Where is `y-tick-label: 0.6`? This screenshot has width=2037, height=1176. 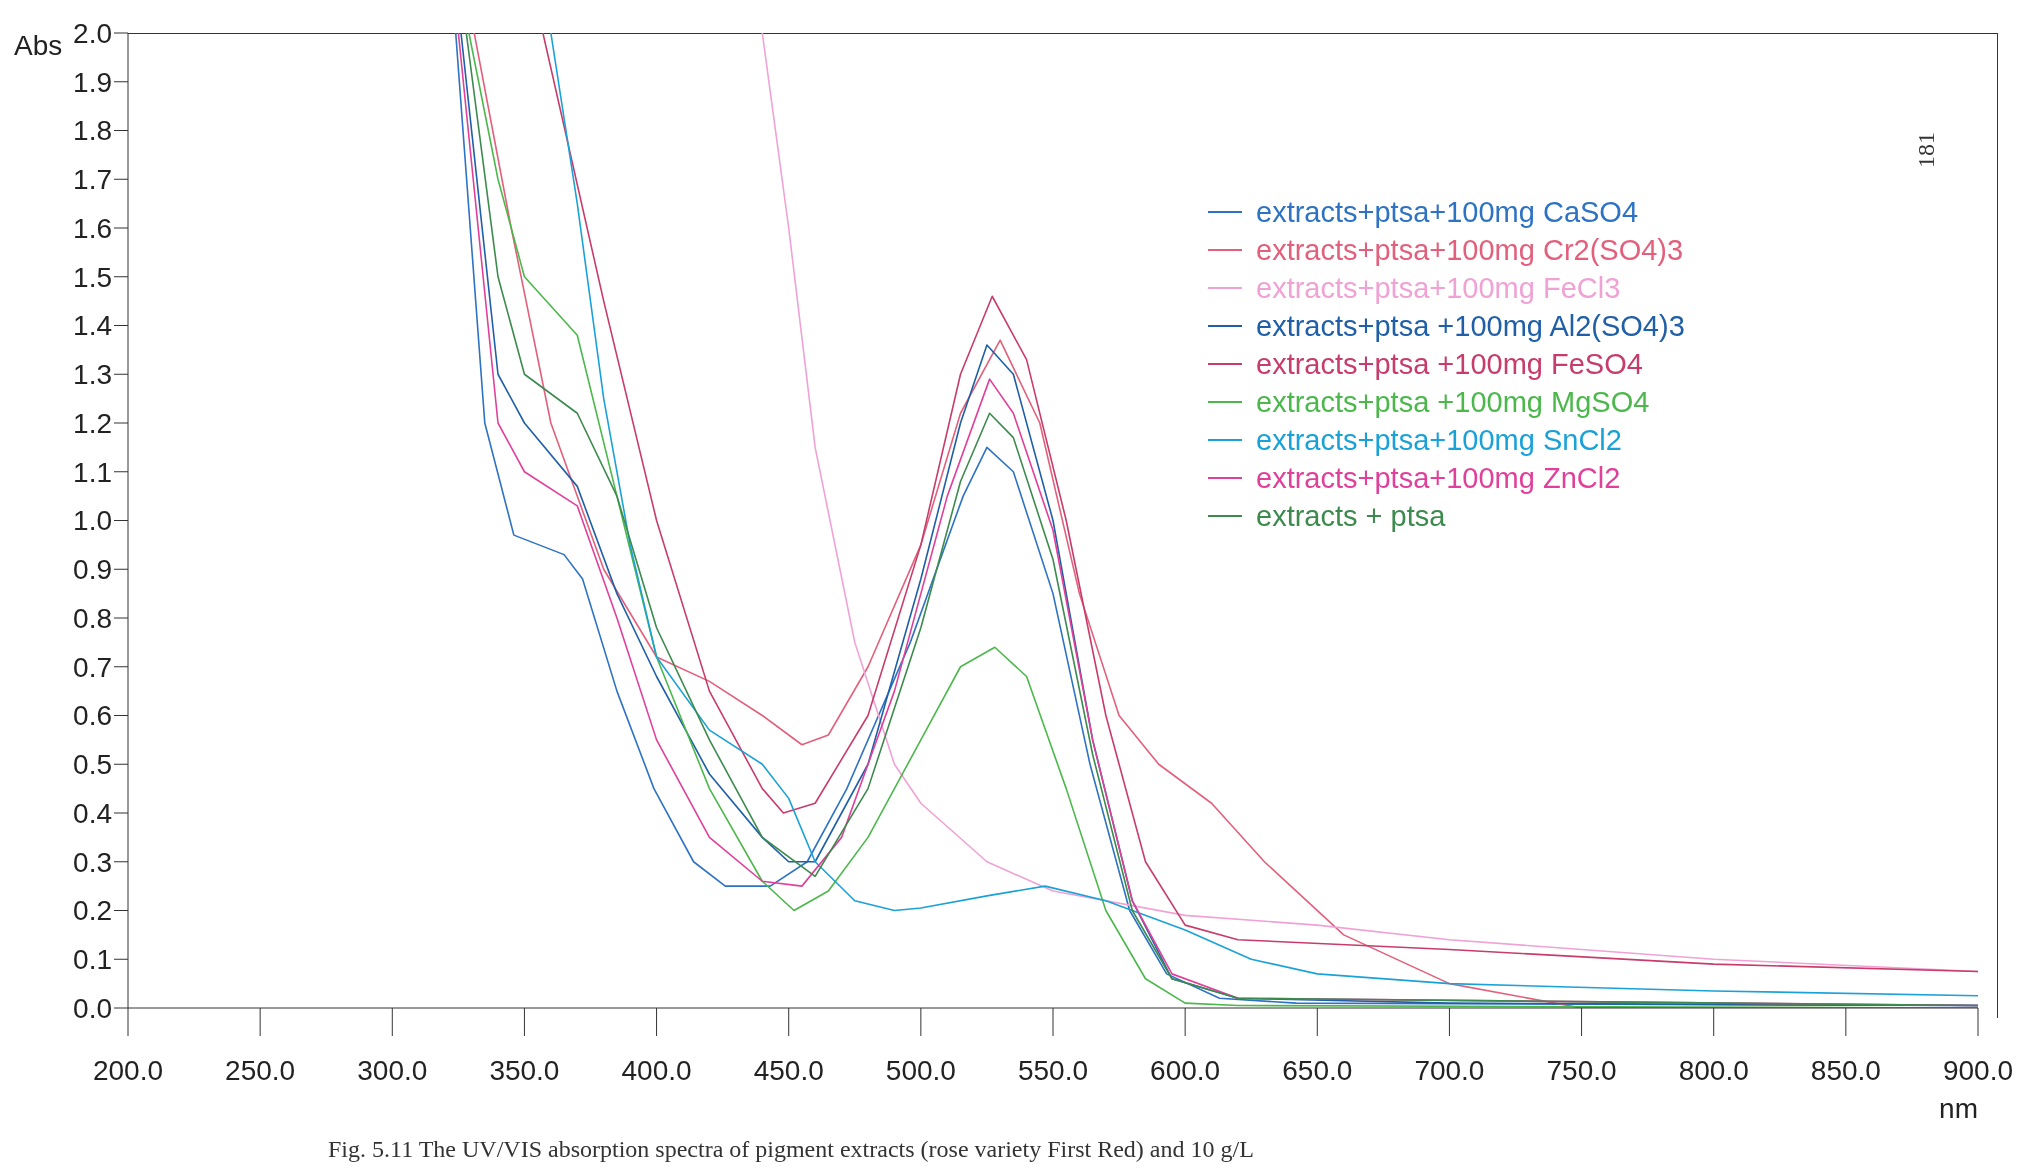
y-tick-label: 0.6 is located at coordinates (92, 716).